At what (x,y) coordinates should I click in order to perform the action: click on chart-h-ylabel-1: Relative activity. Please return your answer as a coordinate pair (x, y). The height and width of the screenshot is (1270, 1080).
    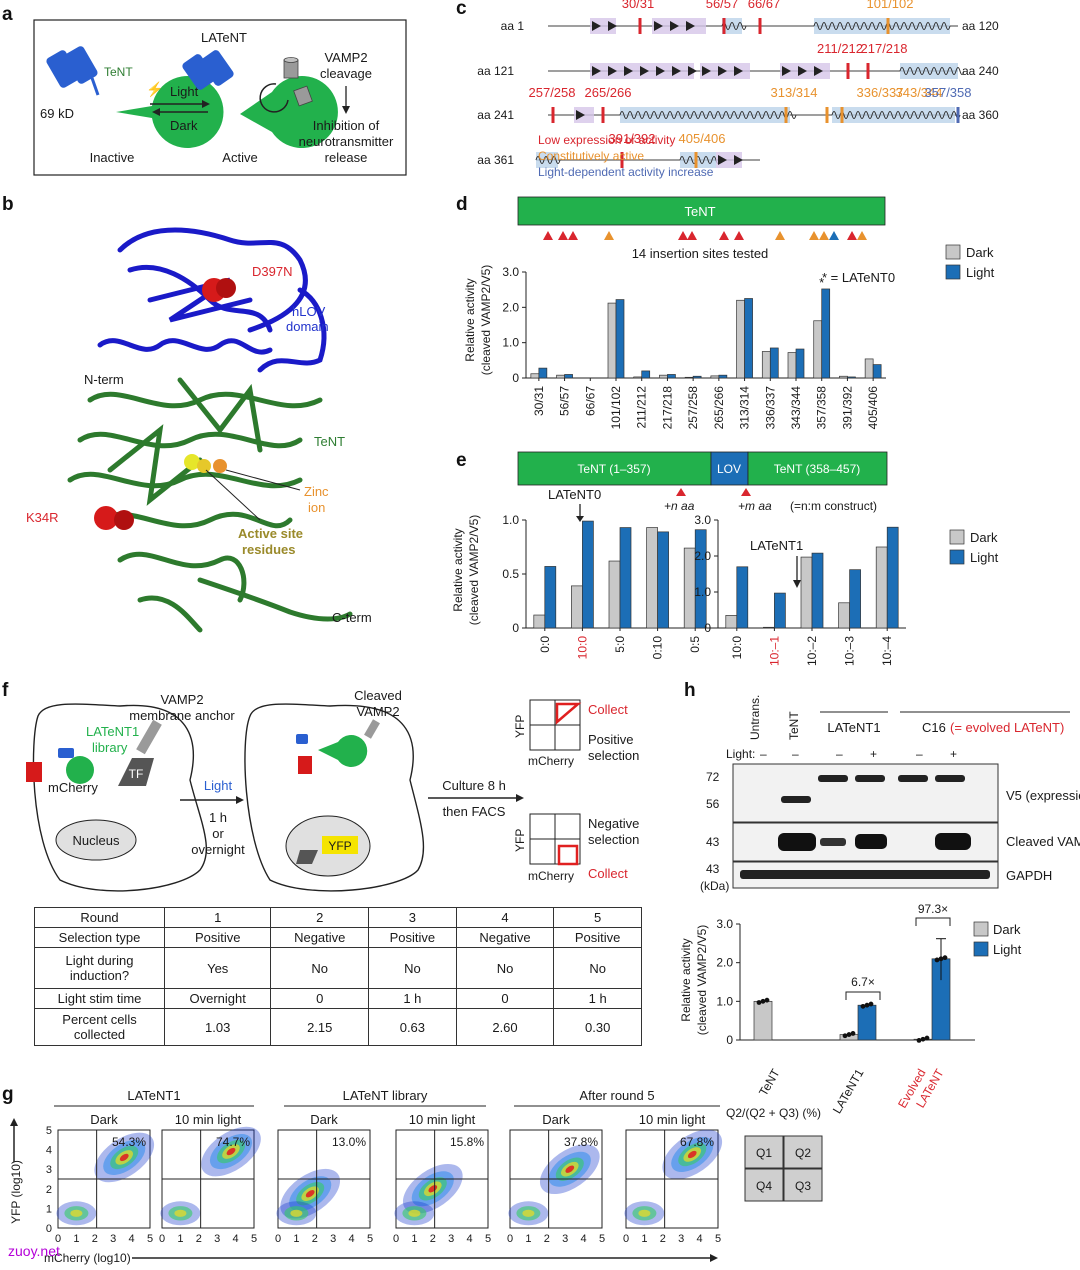
    Looking at the image, I should click on (686, 979).